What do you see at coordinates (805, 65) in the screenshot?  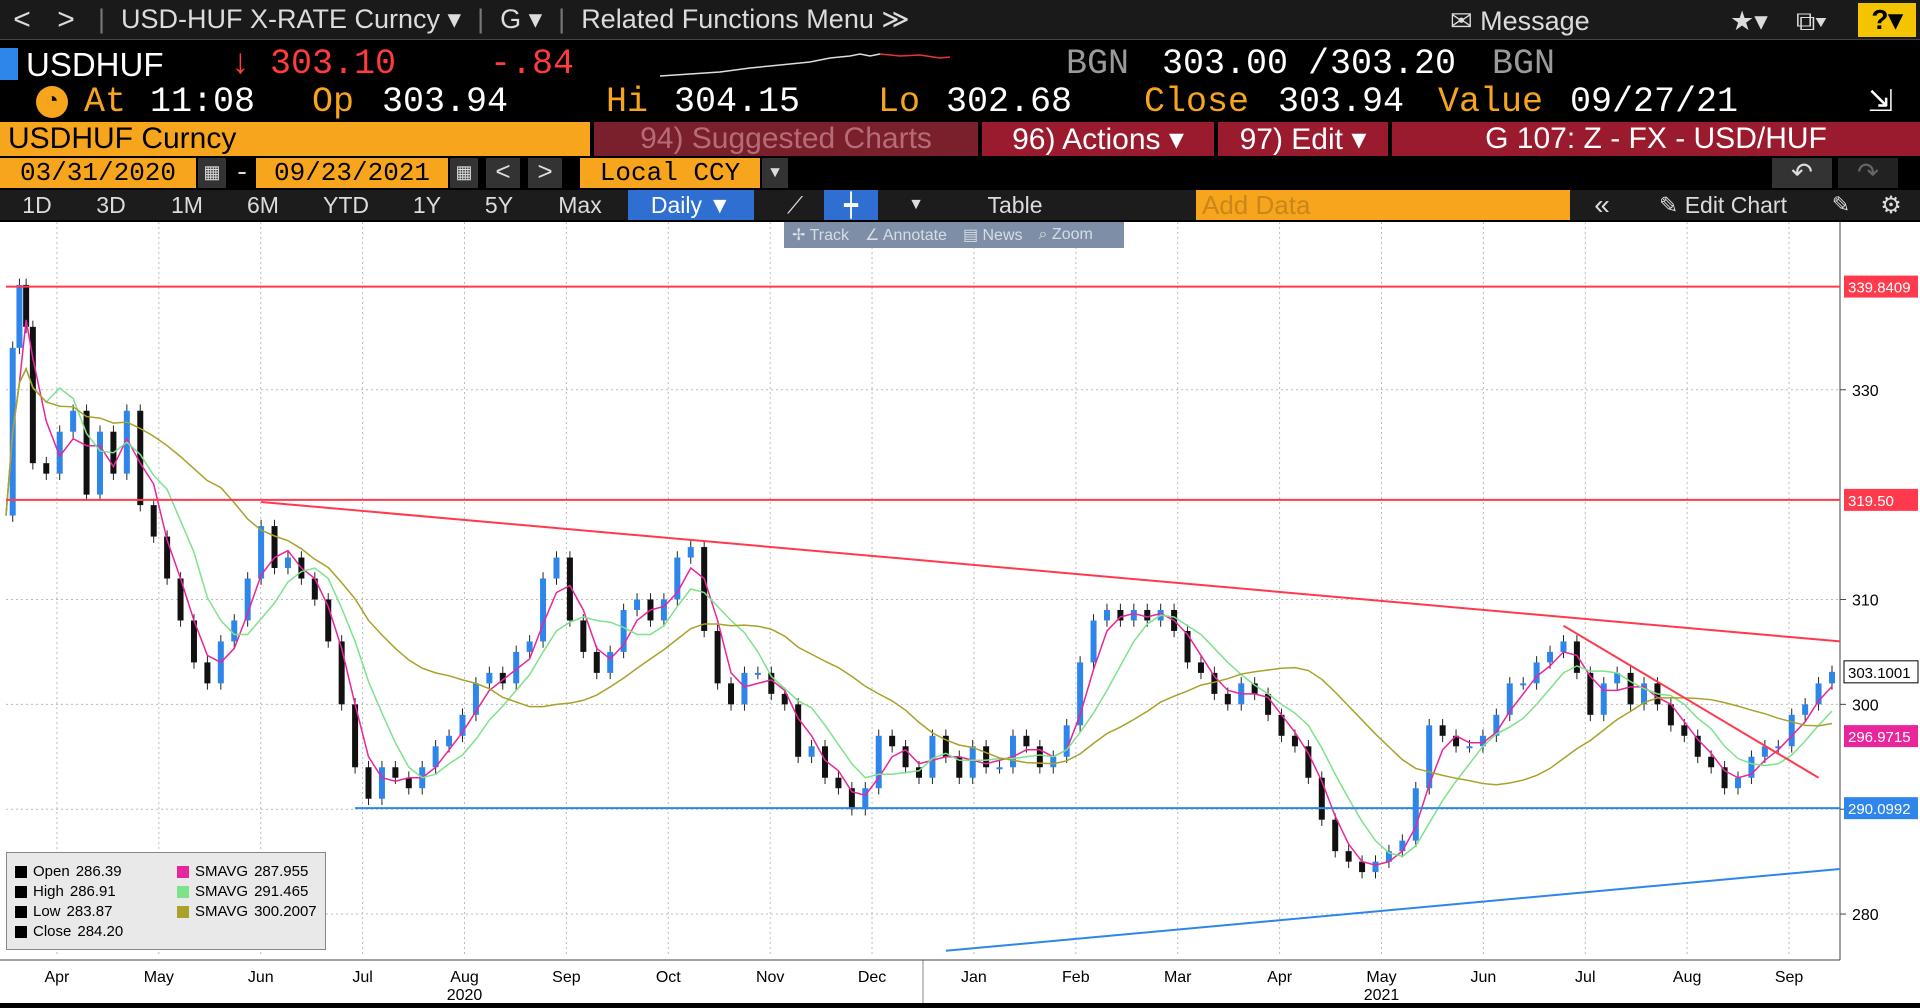 I see `intraday-sparkline` at bounding box center [805, 65].